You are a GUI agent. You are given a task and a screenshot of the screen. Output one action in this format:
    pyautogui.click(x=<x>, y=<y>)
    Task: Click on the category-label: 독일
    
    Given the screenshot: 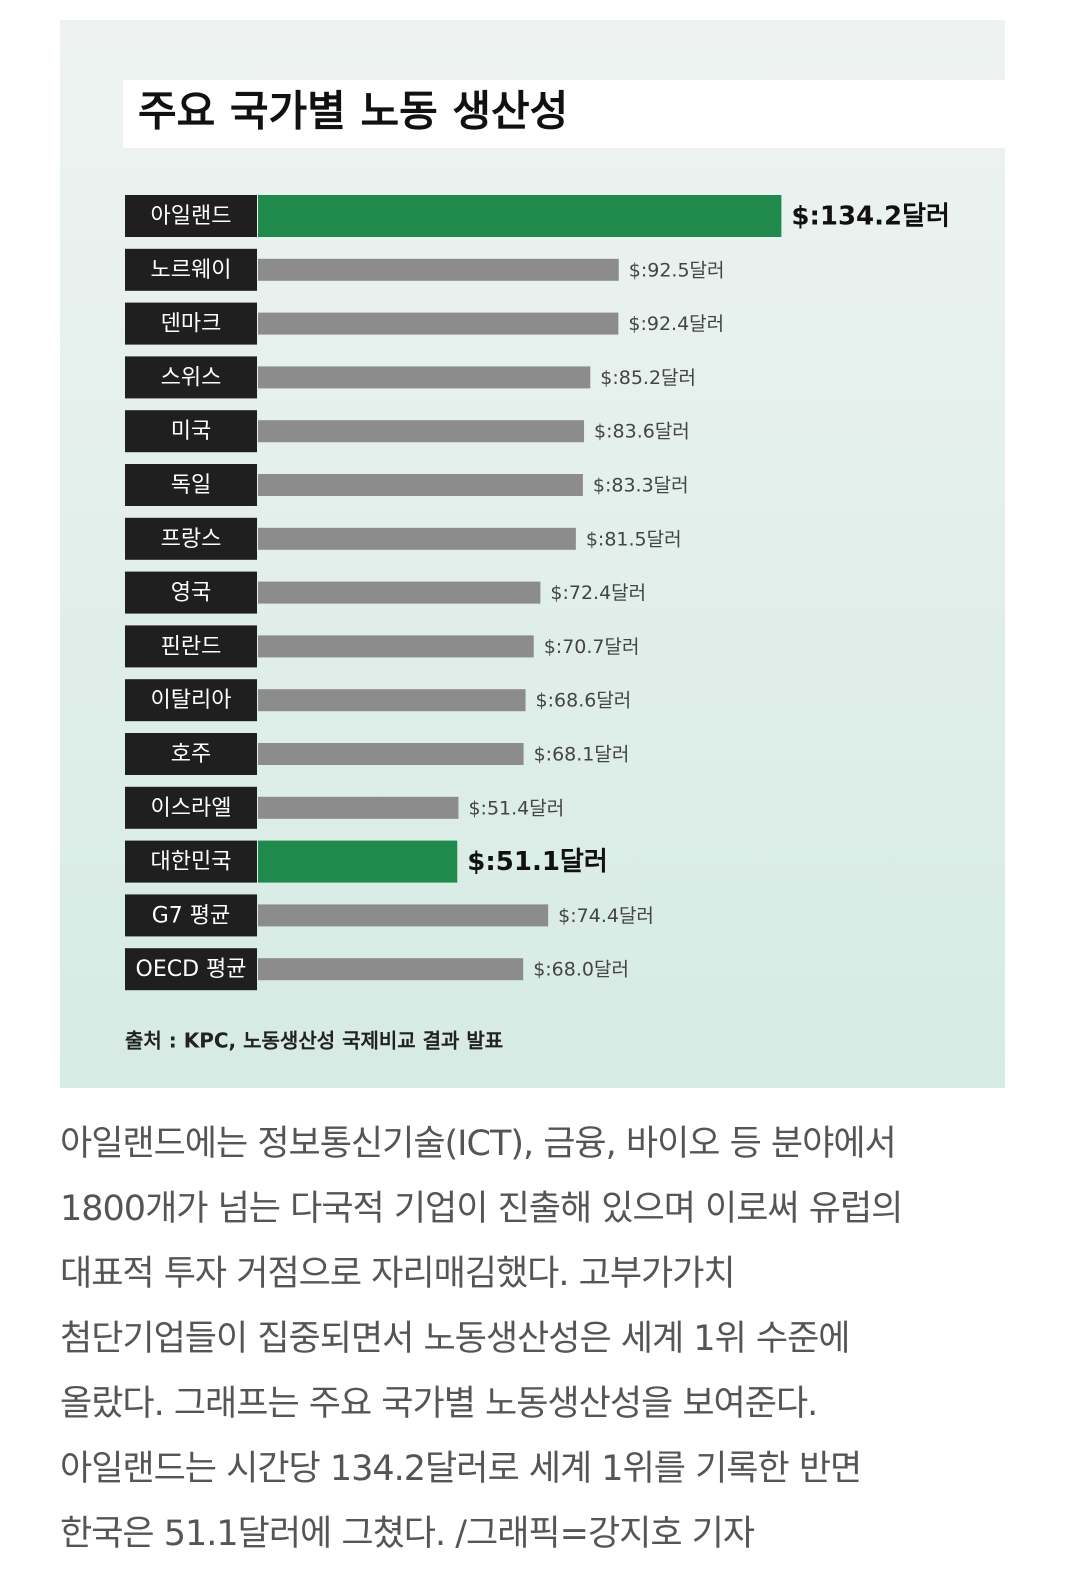 What is the action you would take?
    pyautogui.click(x=191, y=485)
    